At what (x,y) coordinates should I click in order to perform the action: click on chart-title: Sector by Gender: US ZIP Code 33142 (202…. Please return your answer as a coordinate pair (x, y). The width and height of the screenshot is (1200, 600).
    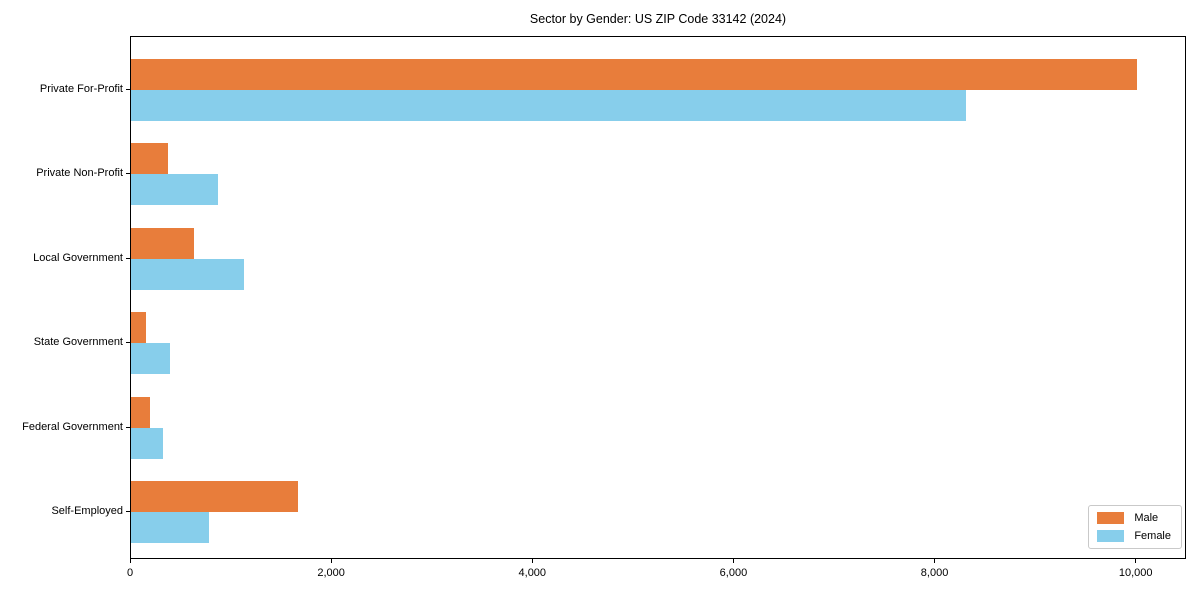
    Looking at the image, I should click on (658, 19).